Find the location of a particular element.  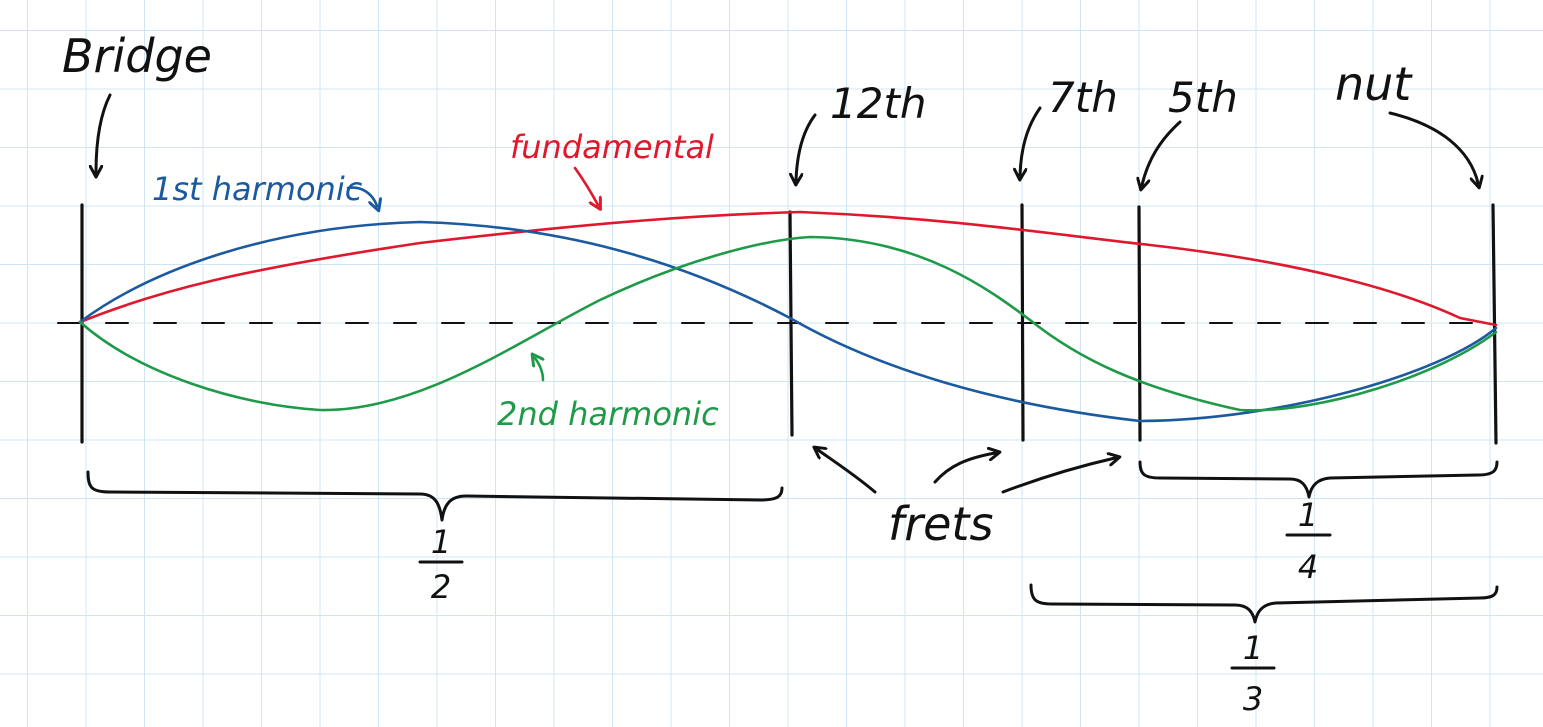

fret-5-arrow is located at coordinates (1162, 152).